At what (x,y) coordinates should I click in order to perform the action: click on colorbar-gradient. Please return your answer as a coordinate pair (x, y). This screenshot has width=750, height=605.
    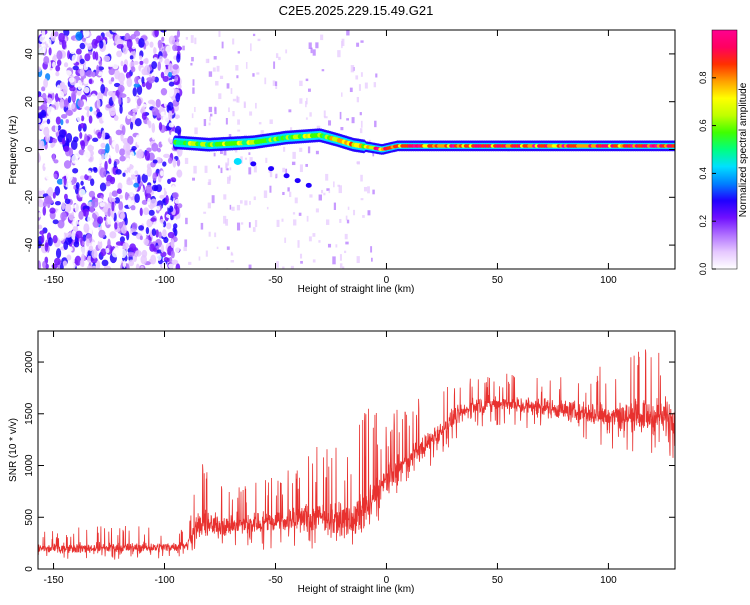
    Looking at the image, I should click on (724, 149).